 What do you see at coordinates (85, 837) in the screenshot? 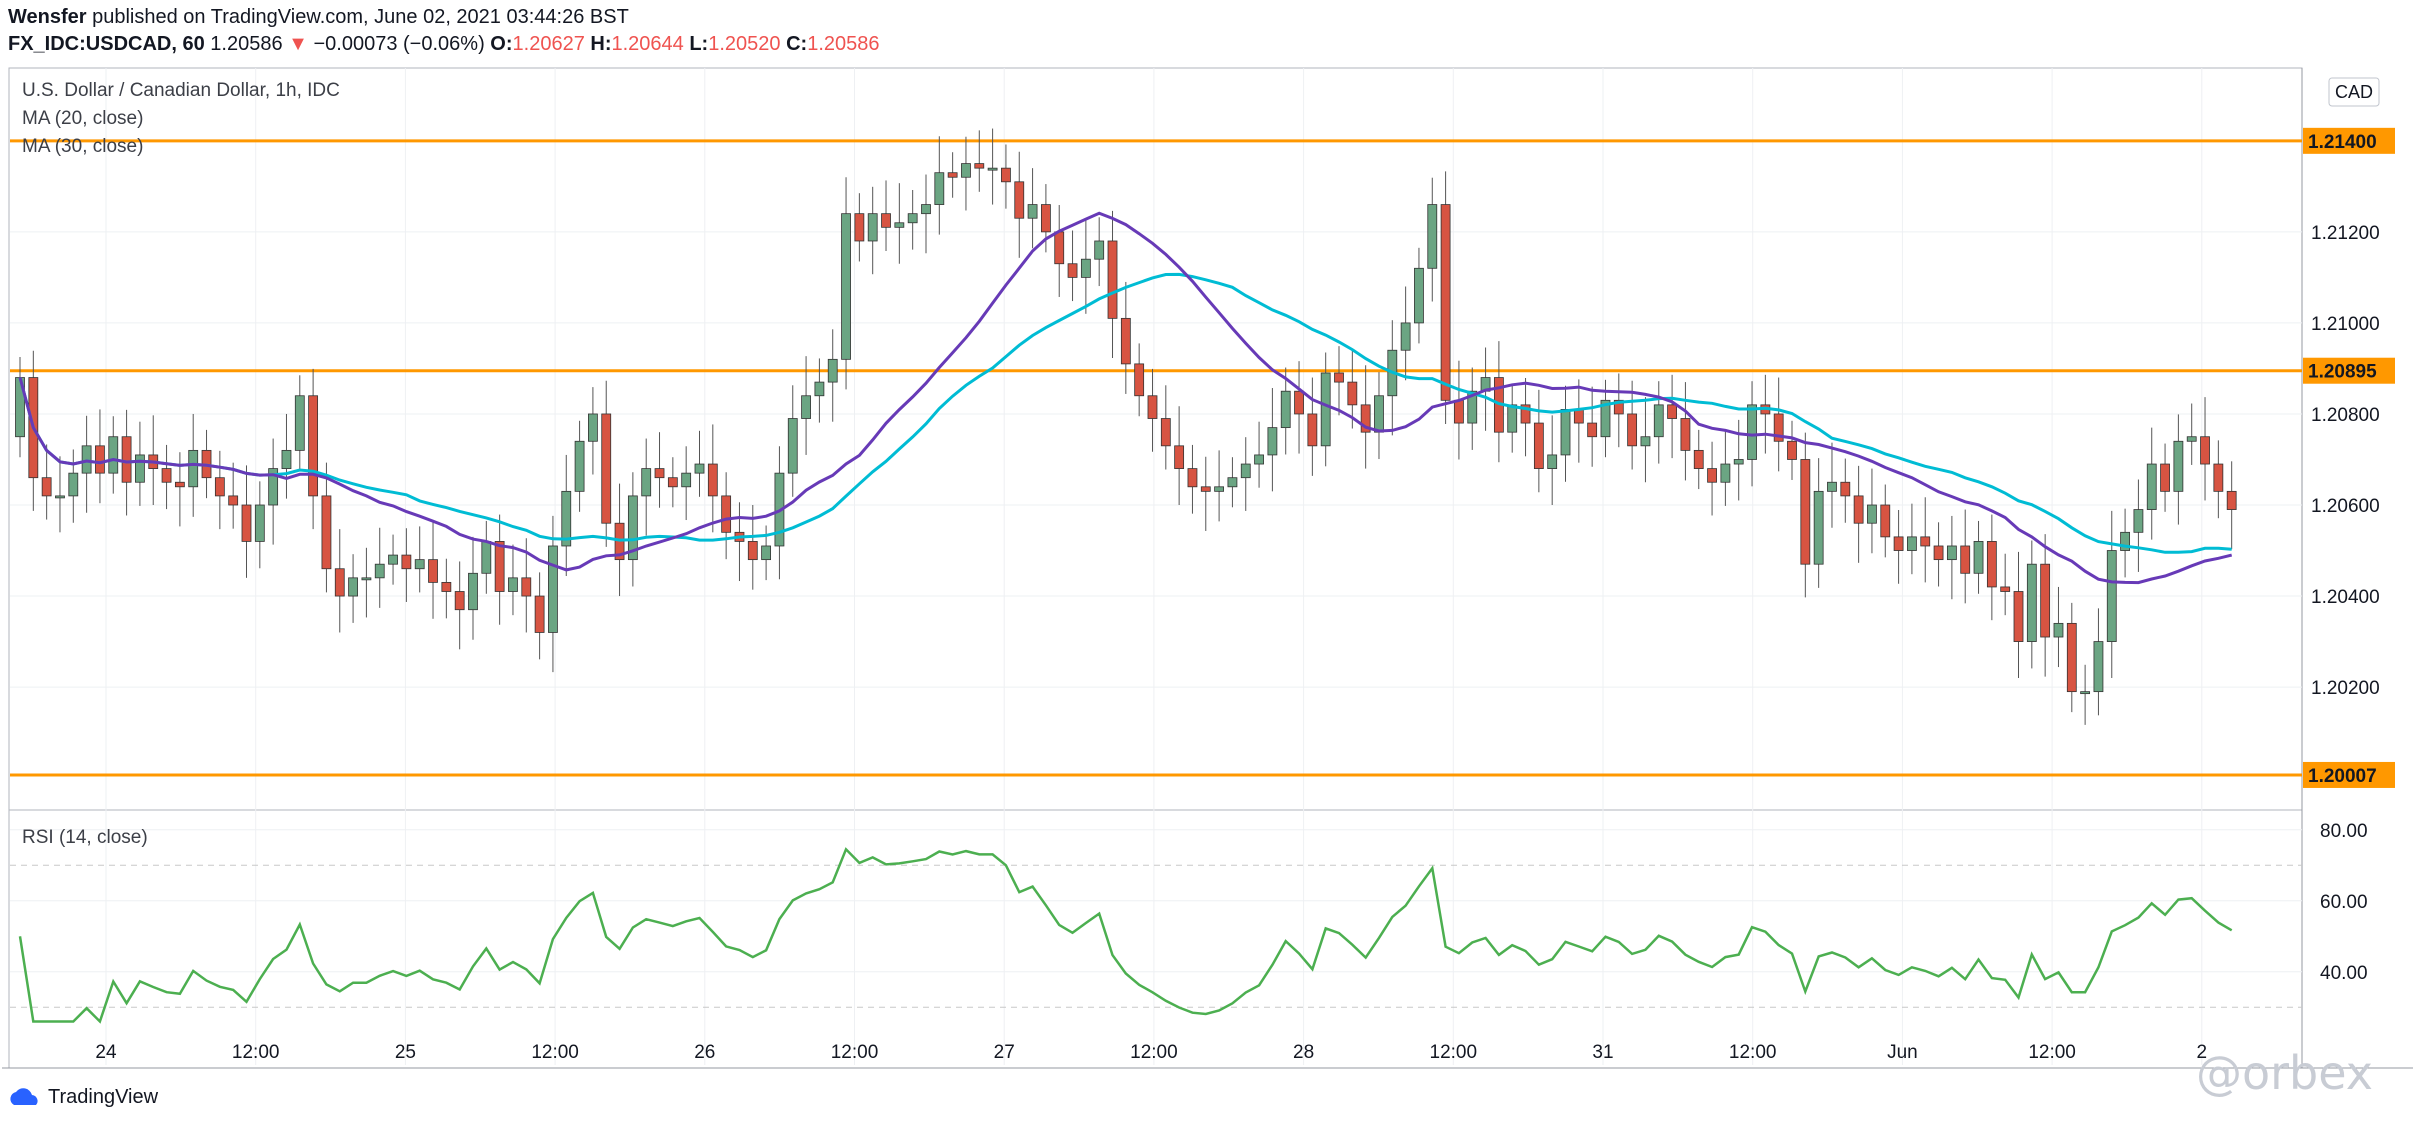
I see `rsi-legend: RSI (14, close)` at bounding box center [85, 837].